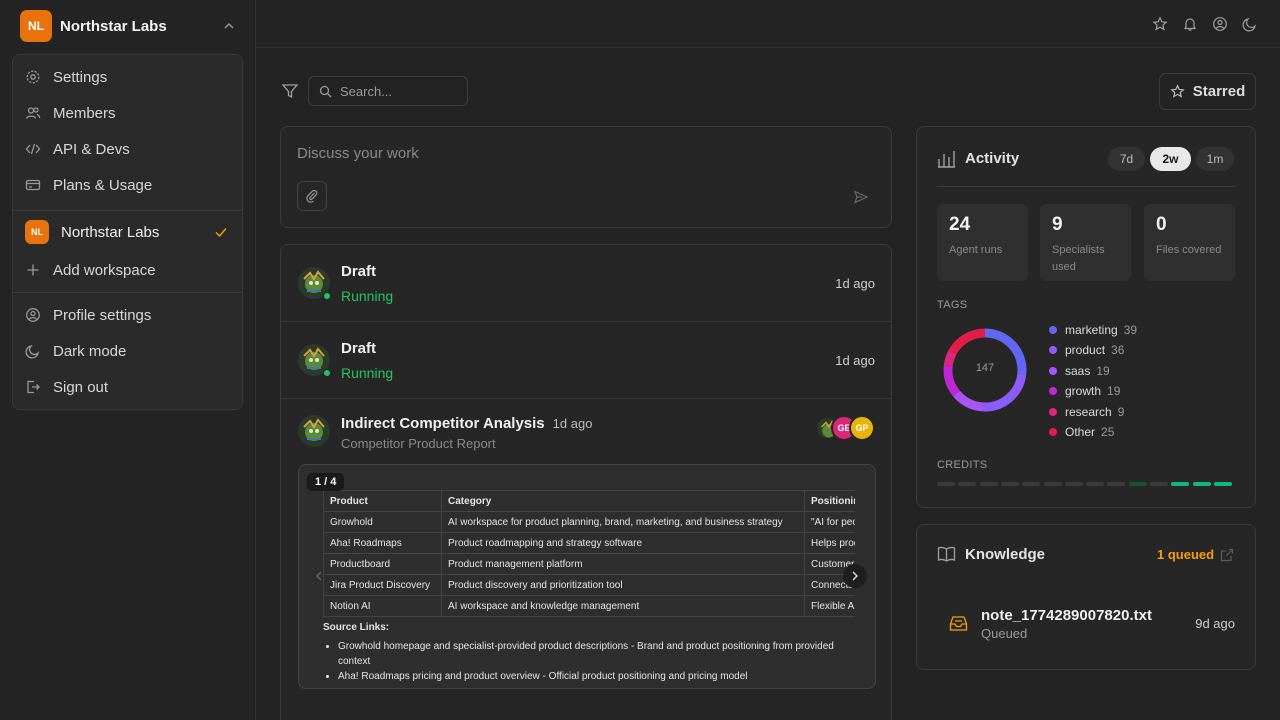 This screenshot has height=720, width=1280. I want to click on workspace-option-northstar: NL Northstar Labs, so click(127, 232).